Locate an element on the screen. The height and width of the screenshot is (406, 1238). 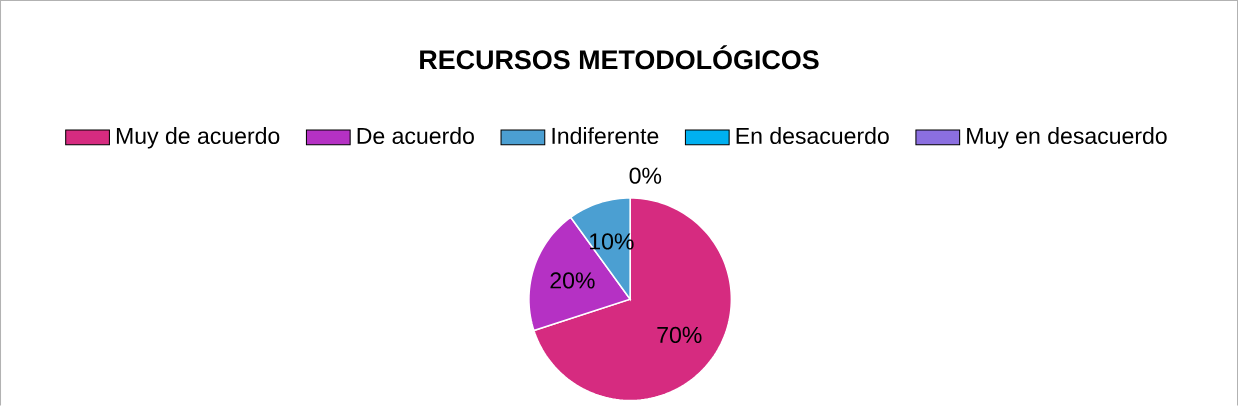
text: 0% is located at coordinates (645, 175).